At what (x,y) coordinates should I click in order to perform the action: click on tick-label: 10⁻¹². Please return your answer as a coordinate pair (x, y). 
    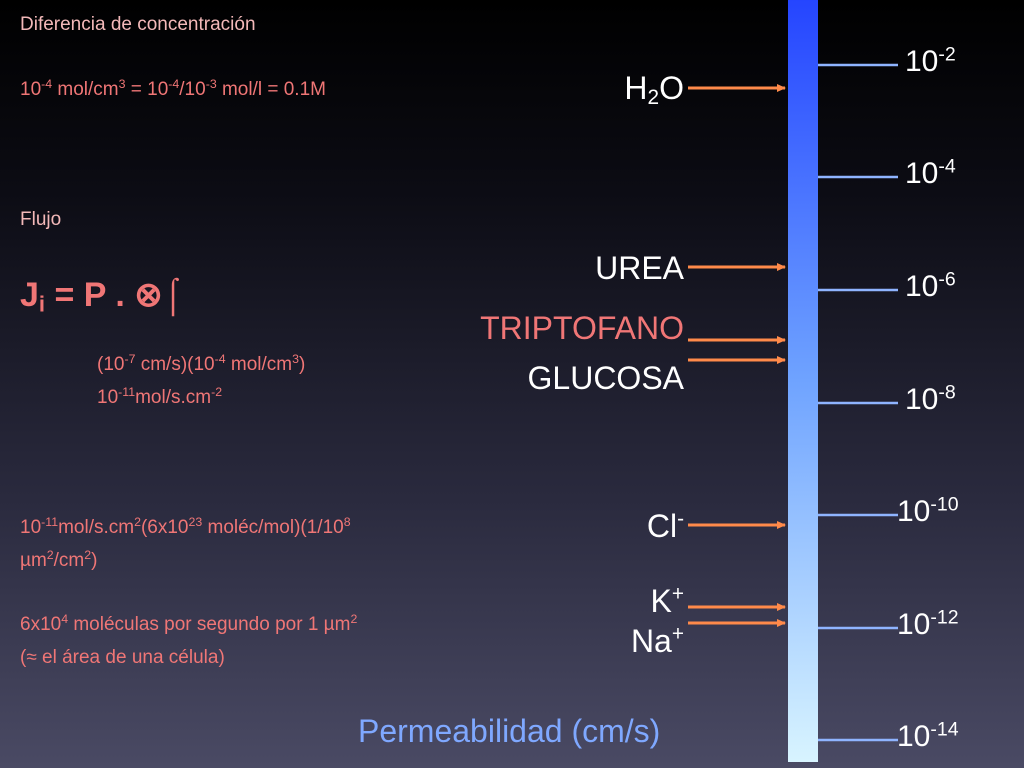
    Looking at the image, I should click on (928, 624).